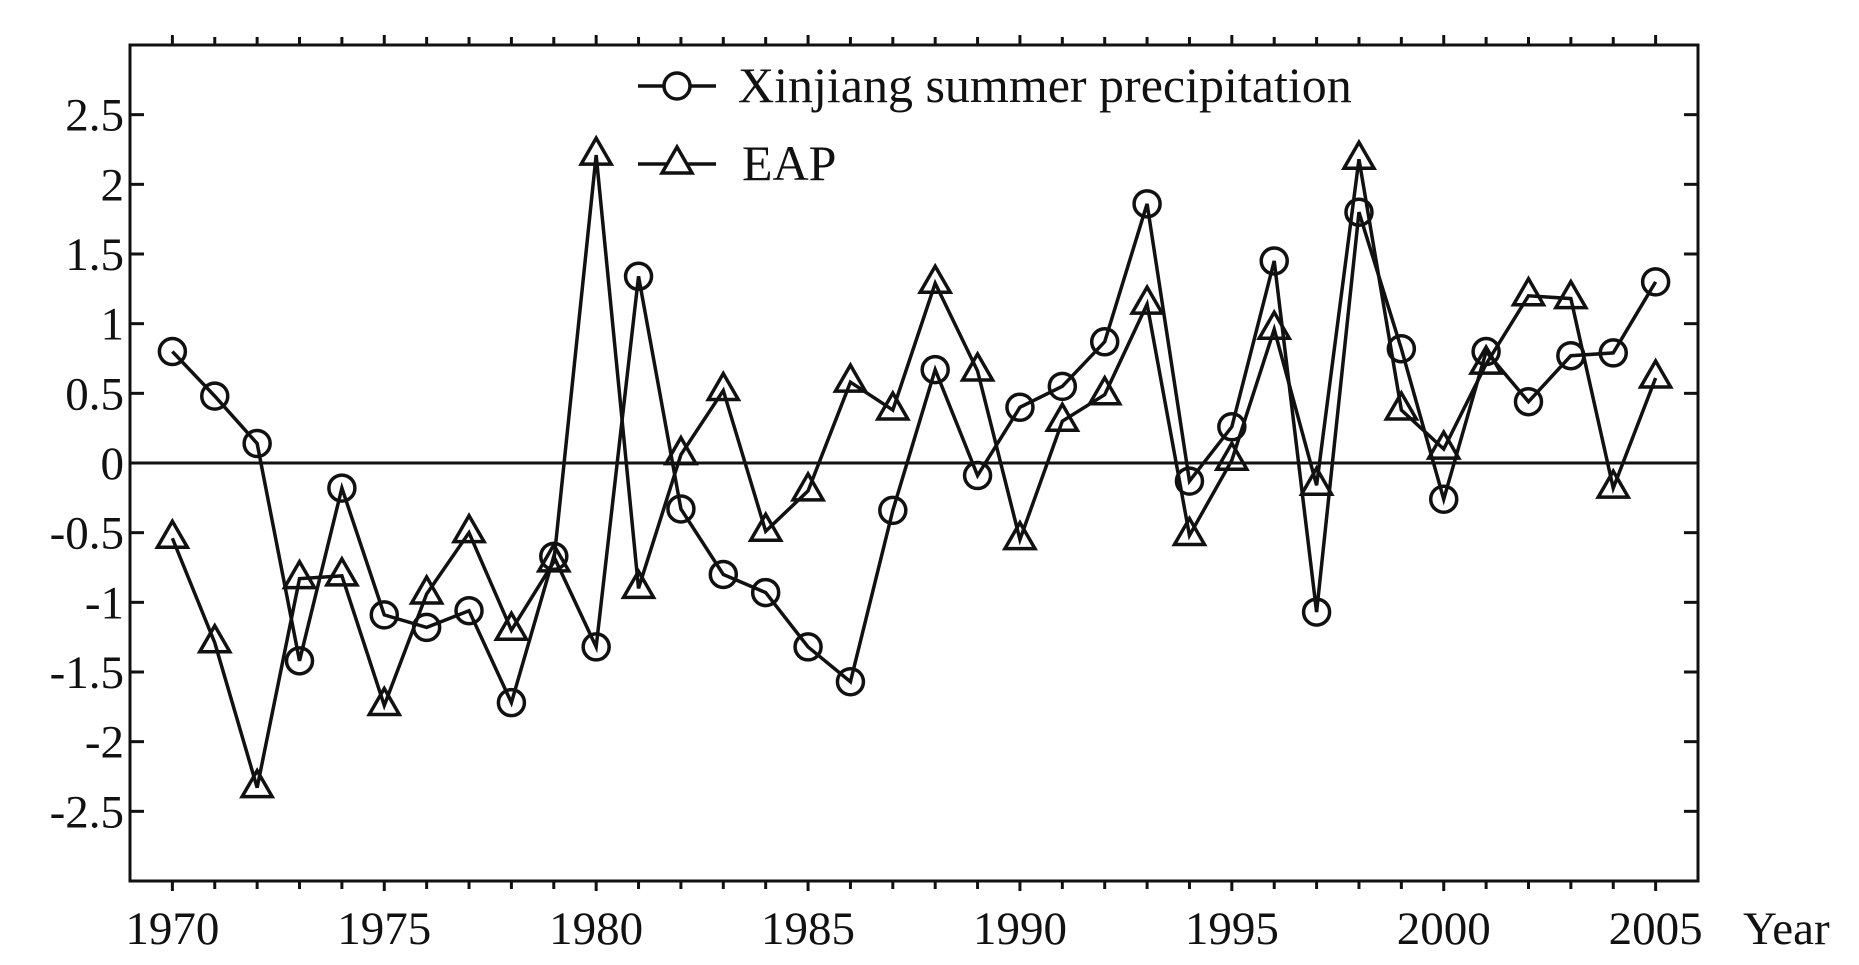 The image size is (1859, 965). What do you see at coordinates (1444, 929) in the screenshot?
I see `x-tick-label: 2000` at bounding box center [1444, 929].